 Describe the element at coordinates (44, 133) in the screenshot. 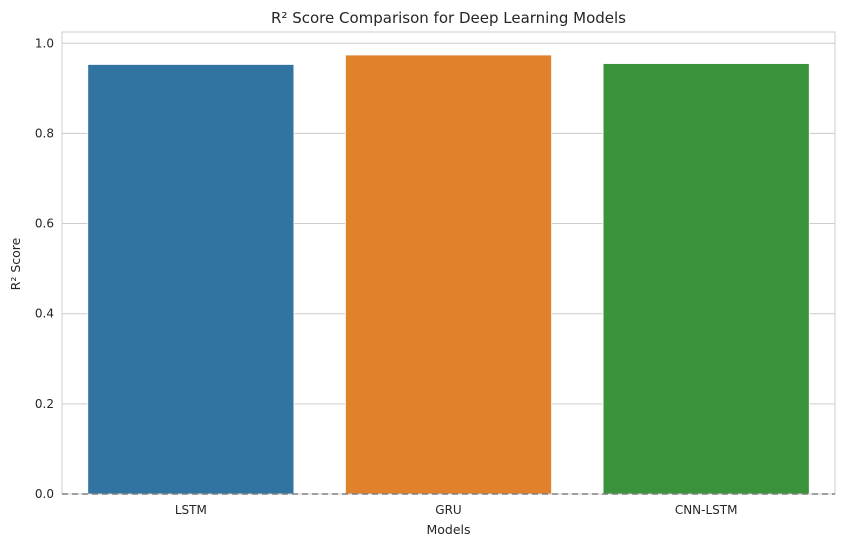

I see `y-tick-label: 0.8` at that location.